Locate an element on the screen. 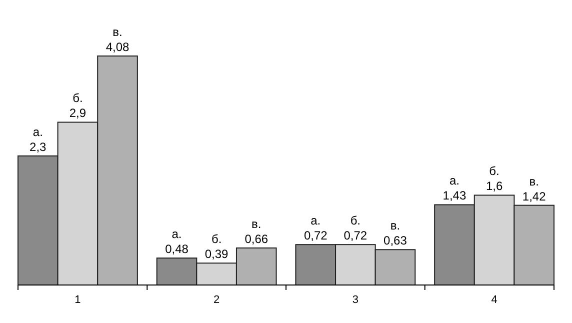 The width and height of the screenshot is (572, 323). data-label: 0,39 is located at coordinates (216, 254).